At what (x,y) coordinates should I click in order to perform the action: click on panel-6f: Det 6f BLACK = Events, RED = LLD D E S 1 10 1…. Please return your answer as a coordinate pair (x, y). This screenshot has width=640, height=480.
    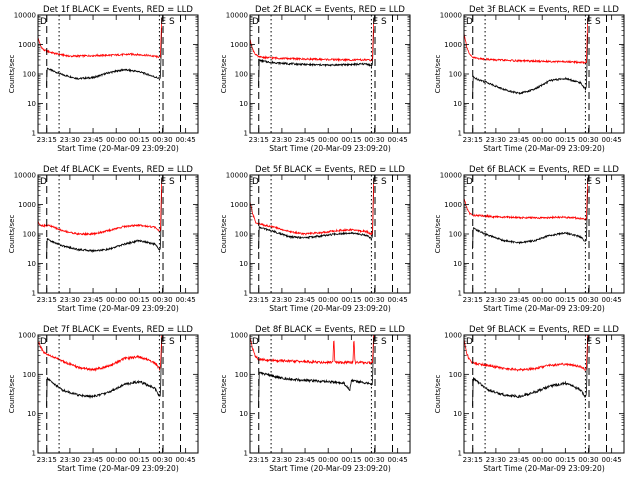
    Looking at the image, I should click on (529, 239).